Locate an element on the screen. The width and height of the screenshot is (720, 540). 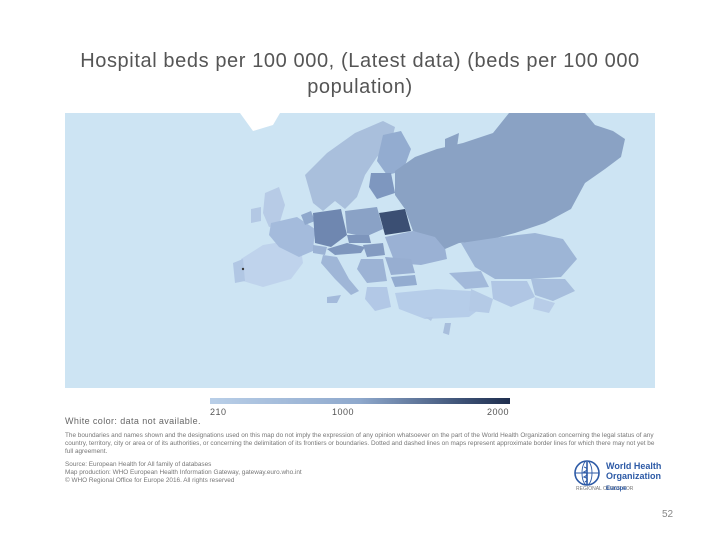
who-regional-office: REGIONAL OFFICE FOR is located at coordinates (605, 489).